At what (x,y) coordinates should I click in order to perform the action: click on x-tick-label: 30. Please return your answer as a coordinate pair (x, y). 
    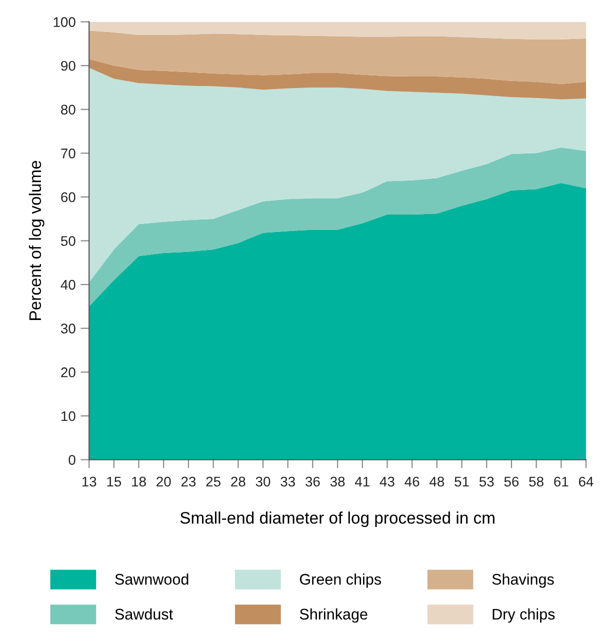
    Looking at the image, I should click on (263, 481).